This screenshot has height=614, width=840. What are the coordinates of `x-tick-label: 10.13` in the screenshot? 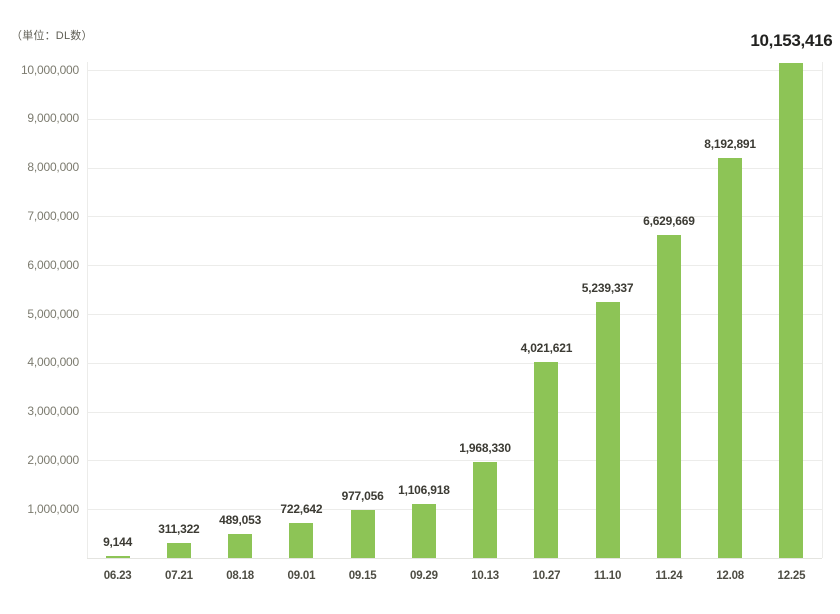 It's located at (485, 576).